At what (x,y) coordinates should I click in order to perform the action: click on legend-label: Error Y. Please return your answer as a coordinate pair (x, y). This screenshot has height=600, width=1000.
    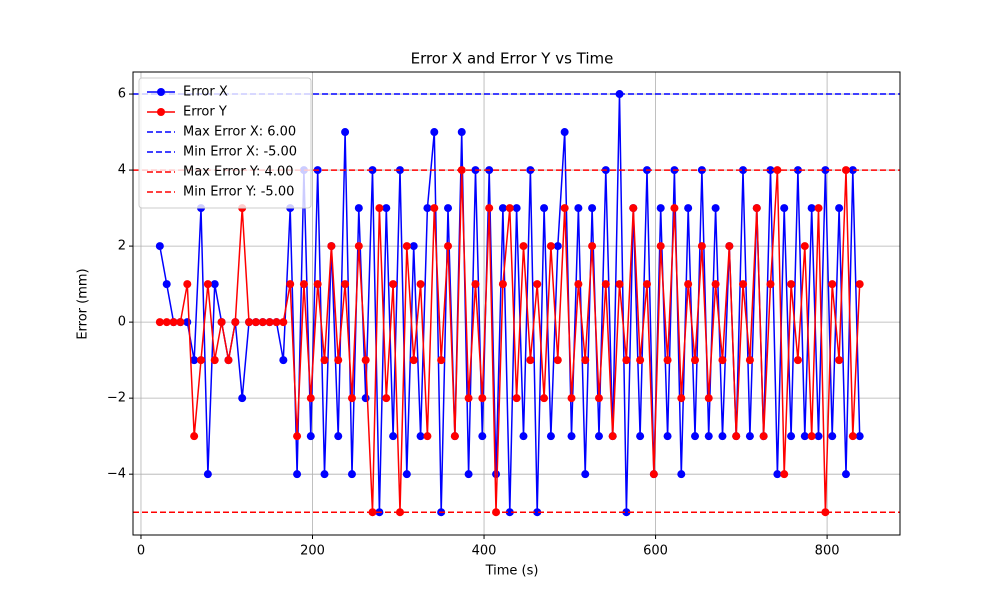
    Looking at the image, I should click on (205, 112).